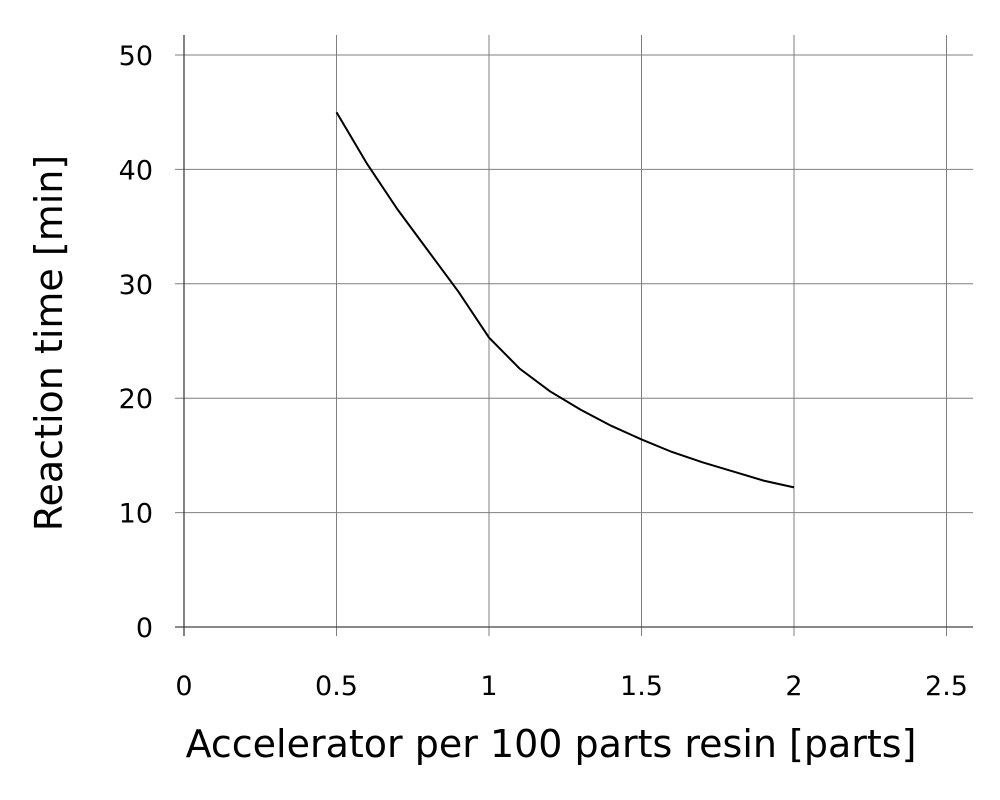 Image resolution: width=1000 pixels, height=800 pixels. Describe the element at coordinates (136, 170) in the screenshot. I see `y-tick-label: 40` at that location.